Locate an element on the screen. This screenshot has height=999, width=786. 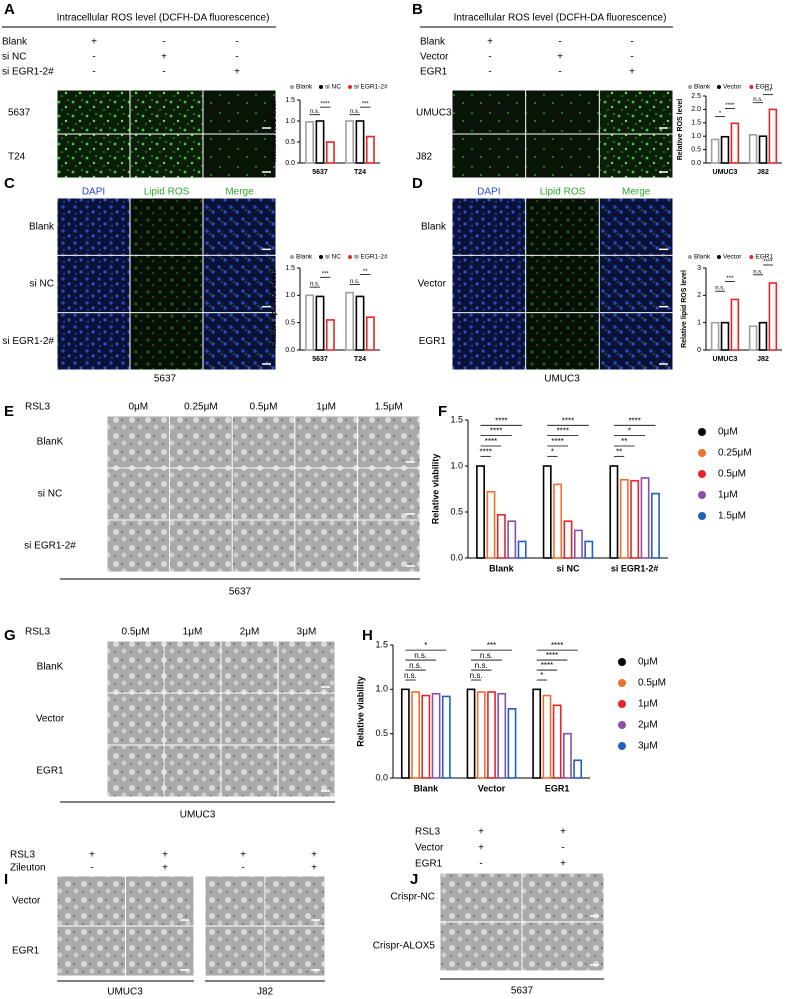
panel-caption: UMUC3 is located at coordinates (562, 379).